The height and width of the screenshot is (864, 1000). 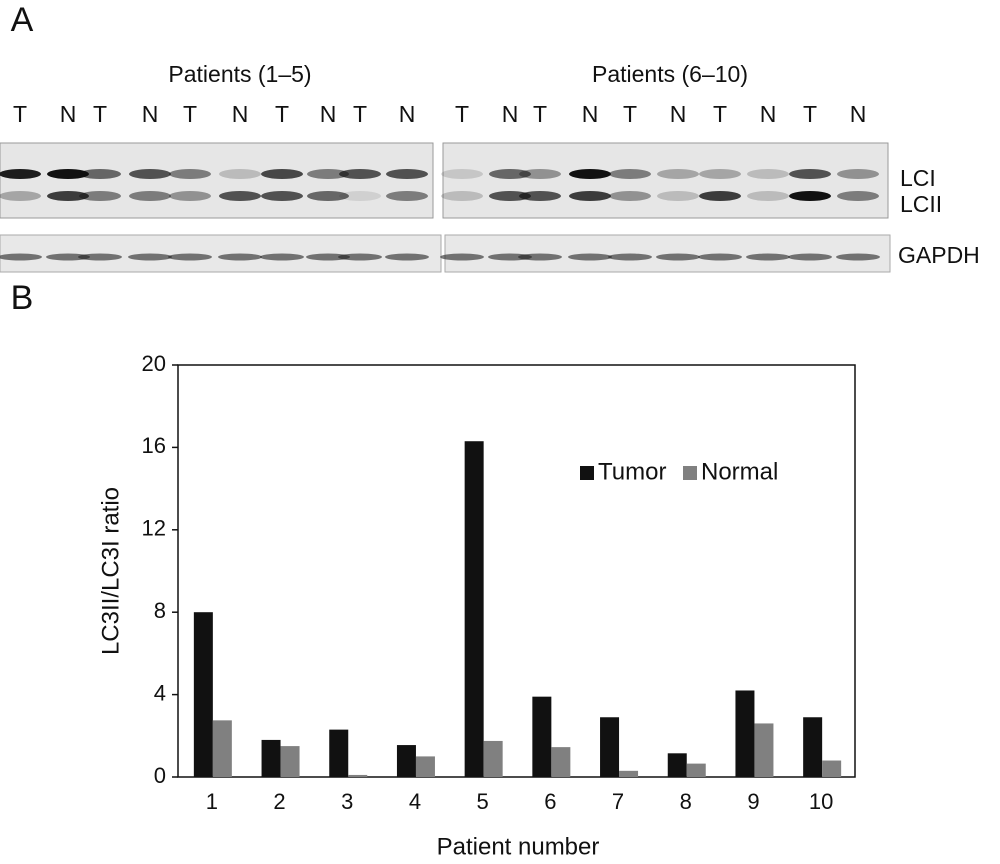 What do you see at coordinates (753, 801) in the screenshot?
I see `x-tick-label: 9` at bounding box center [753, 801].